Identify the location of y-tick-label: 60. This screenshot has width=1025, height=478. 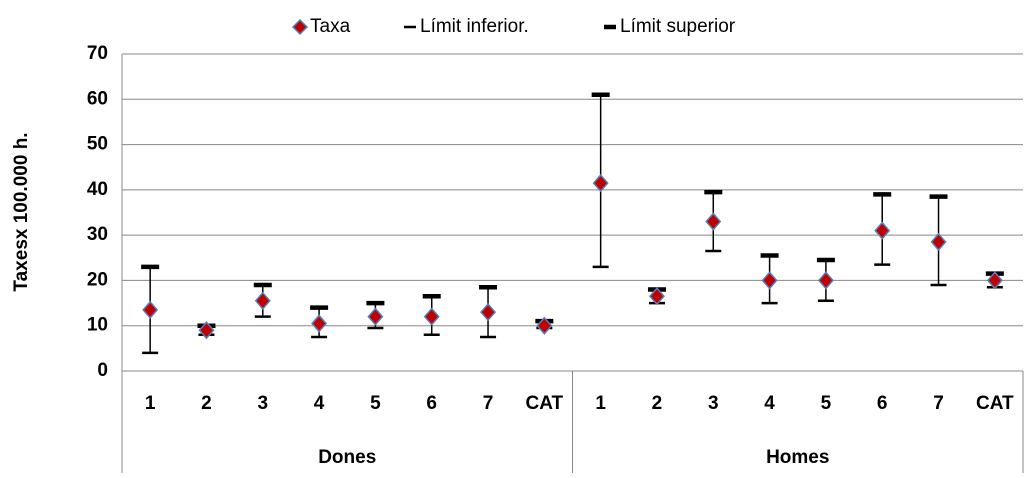
(97, 98).